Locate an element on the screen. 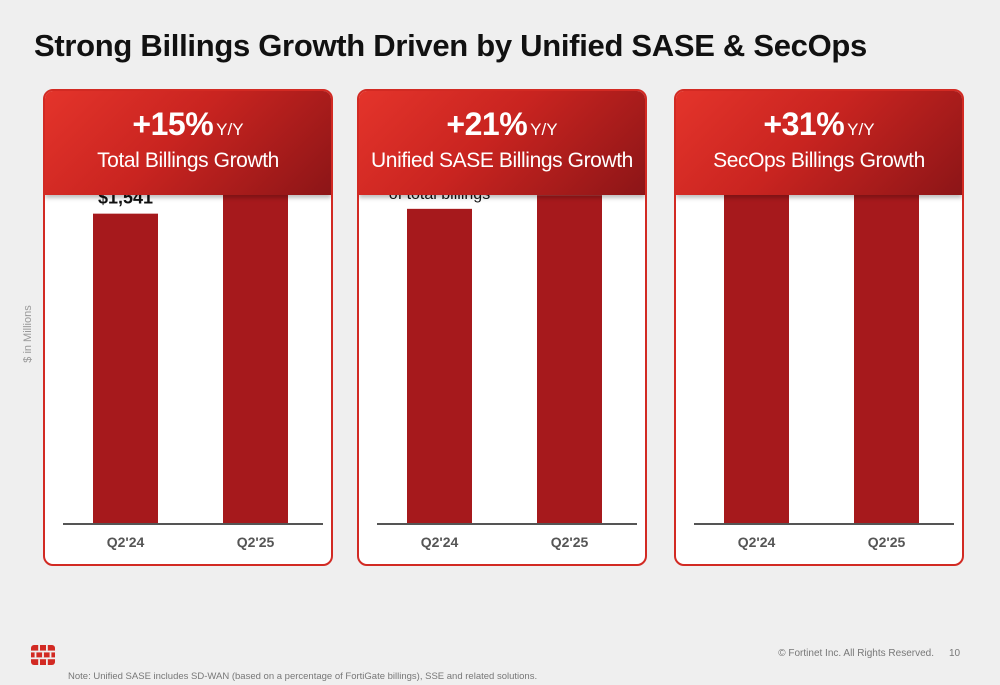 This screenshot has width=1000, height=685. panel-header: +15% Y/Y Total Billings Growth is located at coordinates (188, 143).